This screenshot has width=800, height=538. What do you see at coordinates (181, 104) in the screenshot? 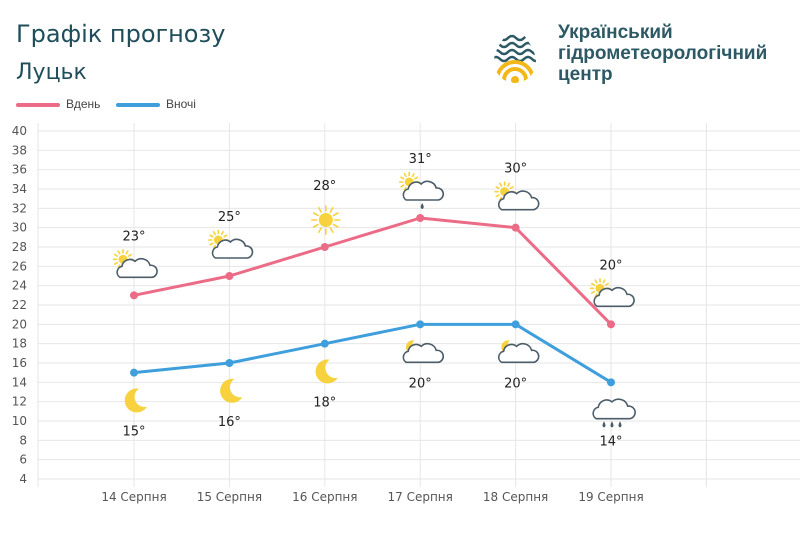
I see `legend-label-night: Вночі` at bounding box center [181, 104].